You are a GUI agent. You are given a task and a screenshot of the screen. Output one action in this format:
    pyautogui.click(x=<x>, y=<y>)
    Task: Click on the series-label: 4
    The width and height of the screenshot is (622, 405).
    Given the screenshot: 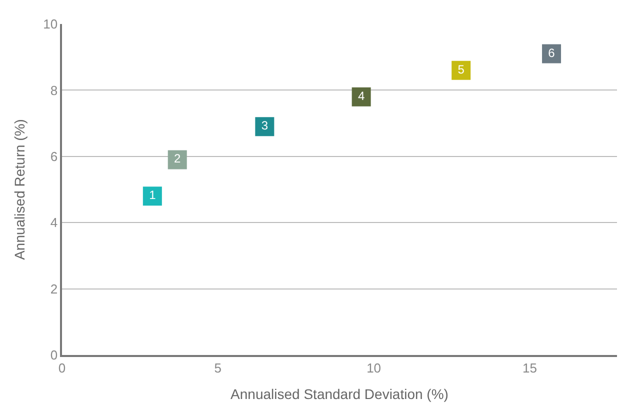 What is the action you would take?
    pyautogui.click(x=361, y=95)
    